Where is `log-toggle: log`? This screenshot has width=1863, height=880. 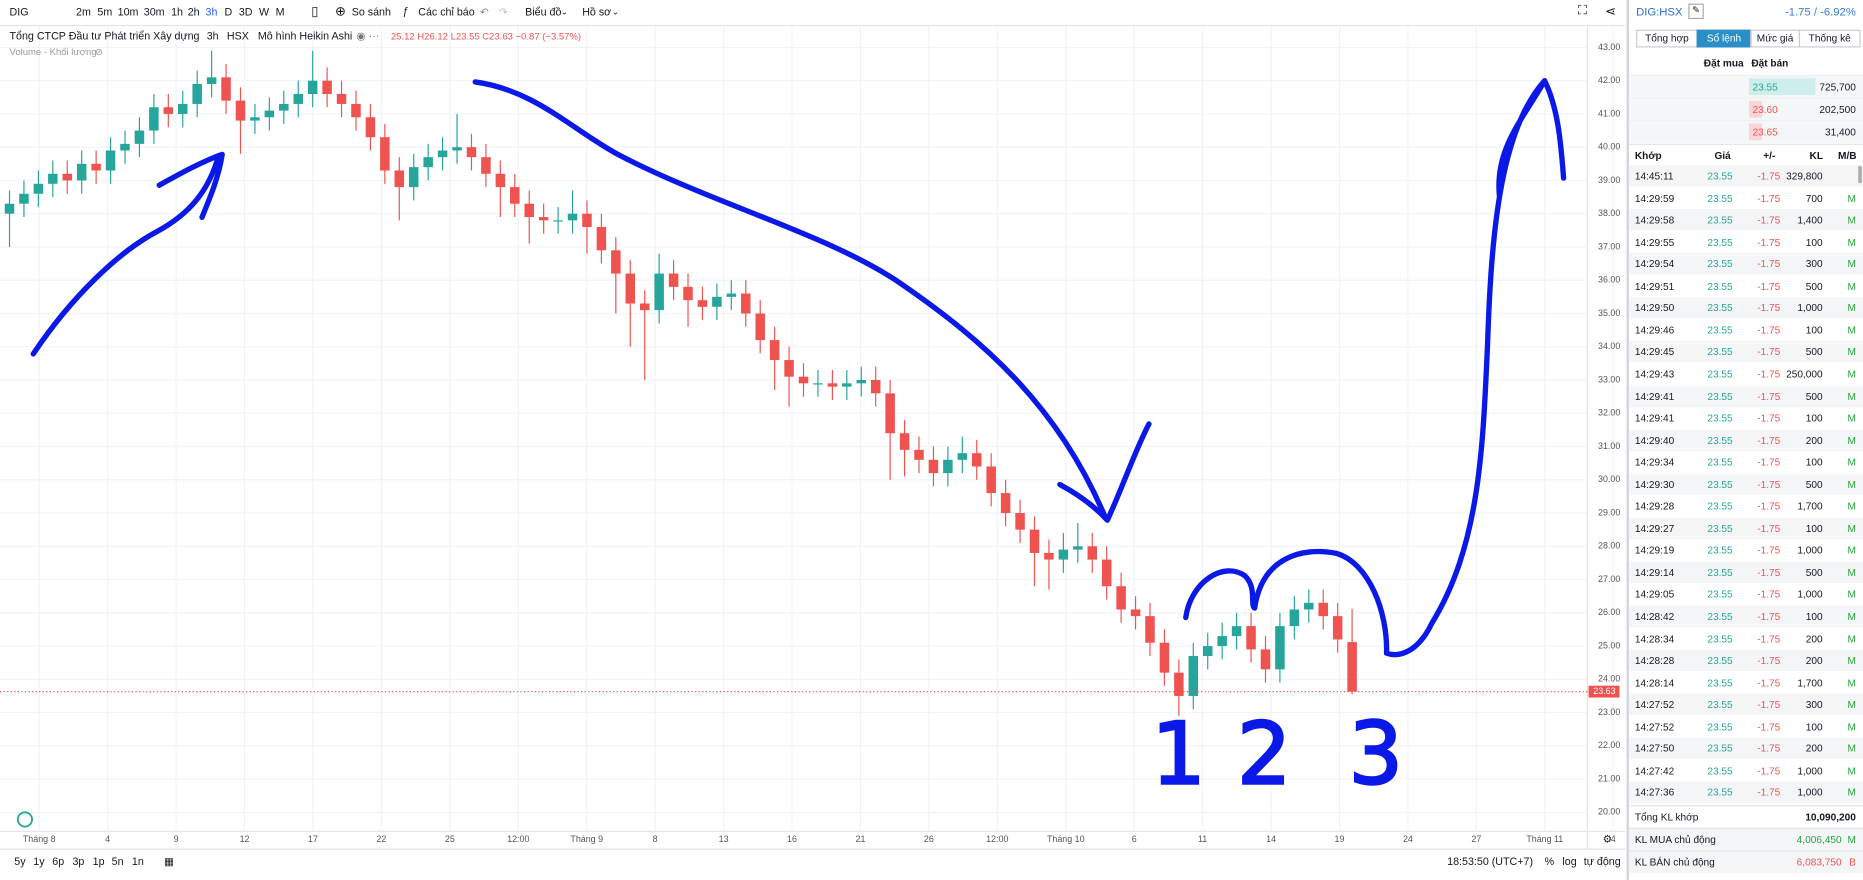
log-toggle: log is located at coordinates (1569, 862).